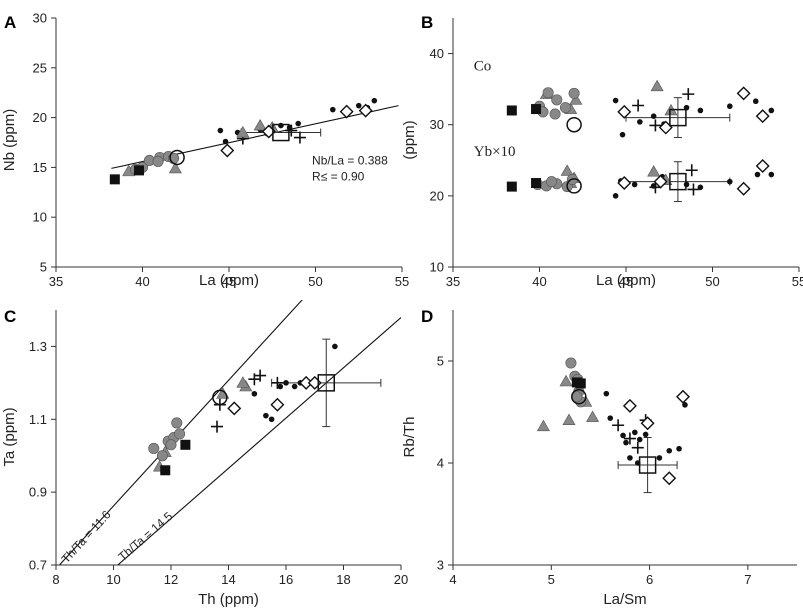 The width and height of the screenshot is (803, 612). Describe the element at coordinates (171, 579) in the screenshot. I see `x-tick-label: 12` at that location.